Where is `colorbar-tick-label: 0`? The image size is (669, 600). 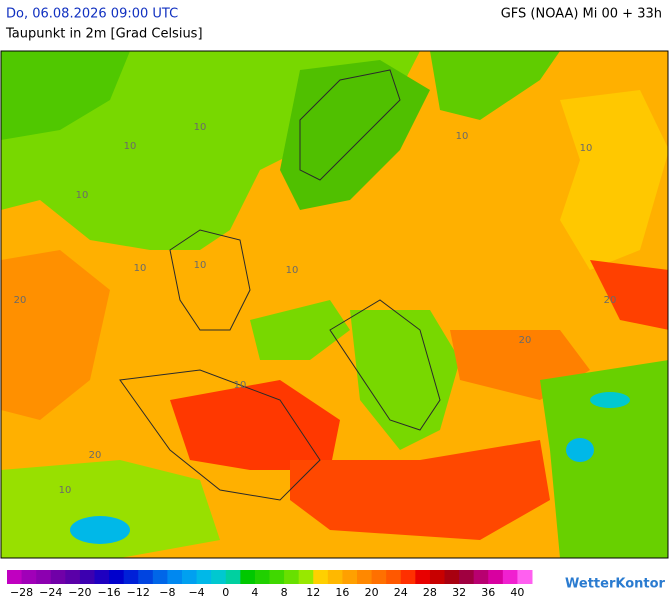
colorbar-tick-label: 0 is located at coordinates (225, 592).